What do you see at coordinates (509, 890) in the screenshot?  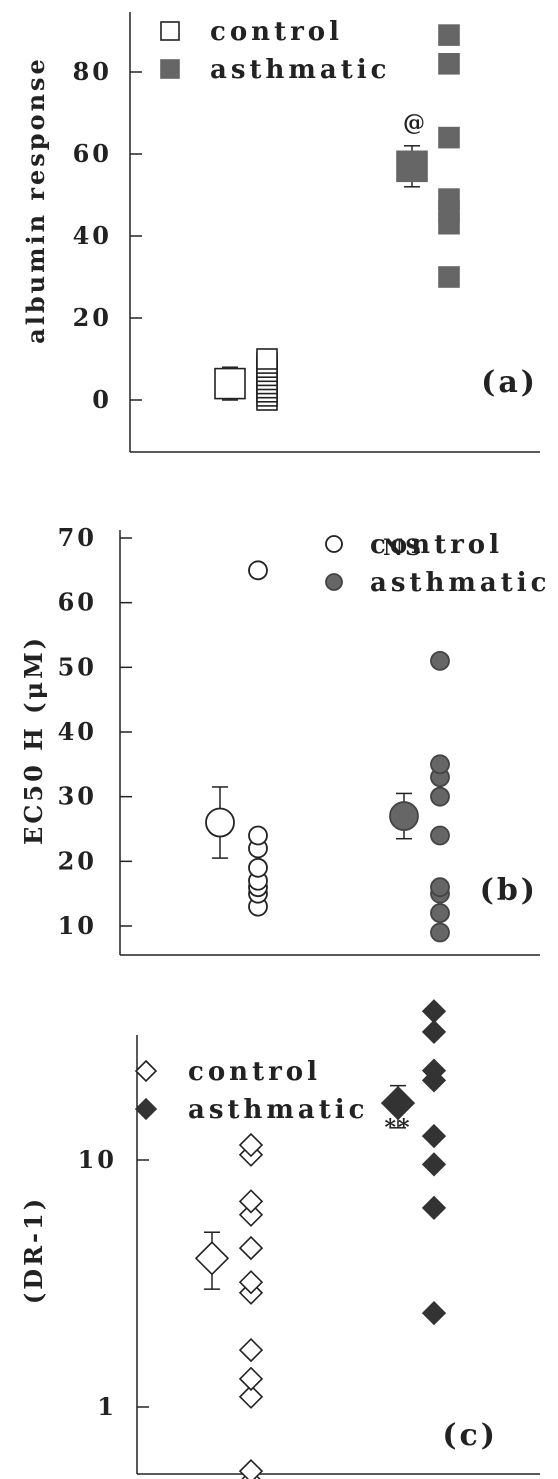 I see `panel-label: (b)` at bounding box center [509, 890].